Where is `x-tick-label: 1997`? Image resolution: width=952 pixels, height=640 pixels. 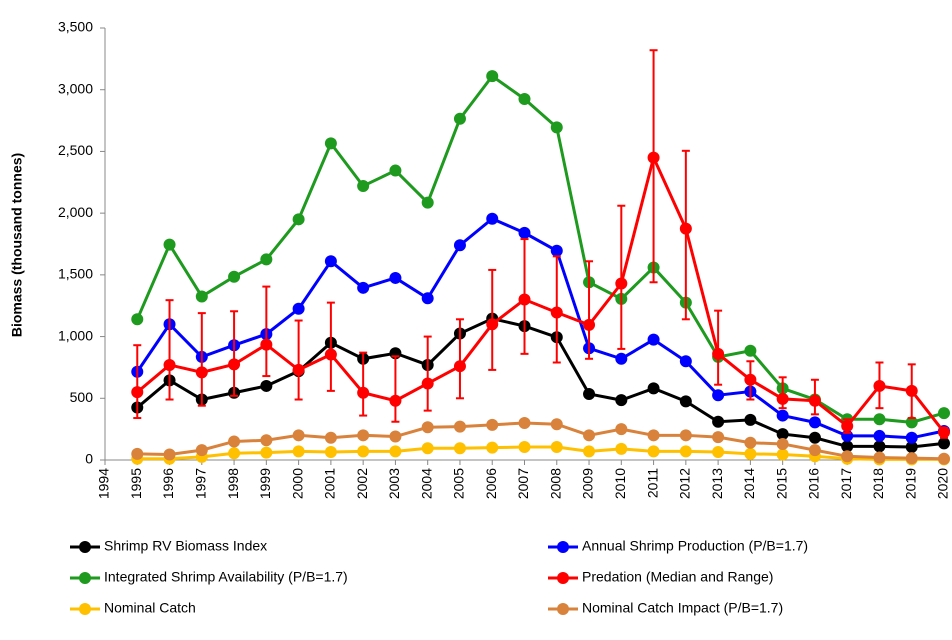 x-tick-label: 1997 is located at coordinates (201, 483).